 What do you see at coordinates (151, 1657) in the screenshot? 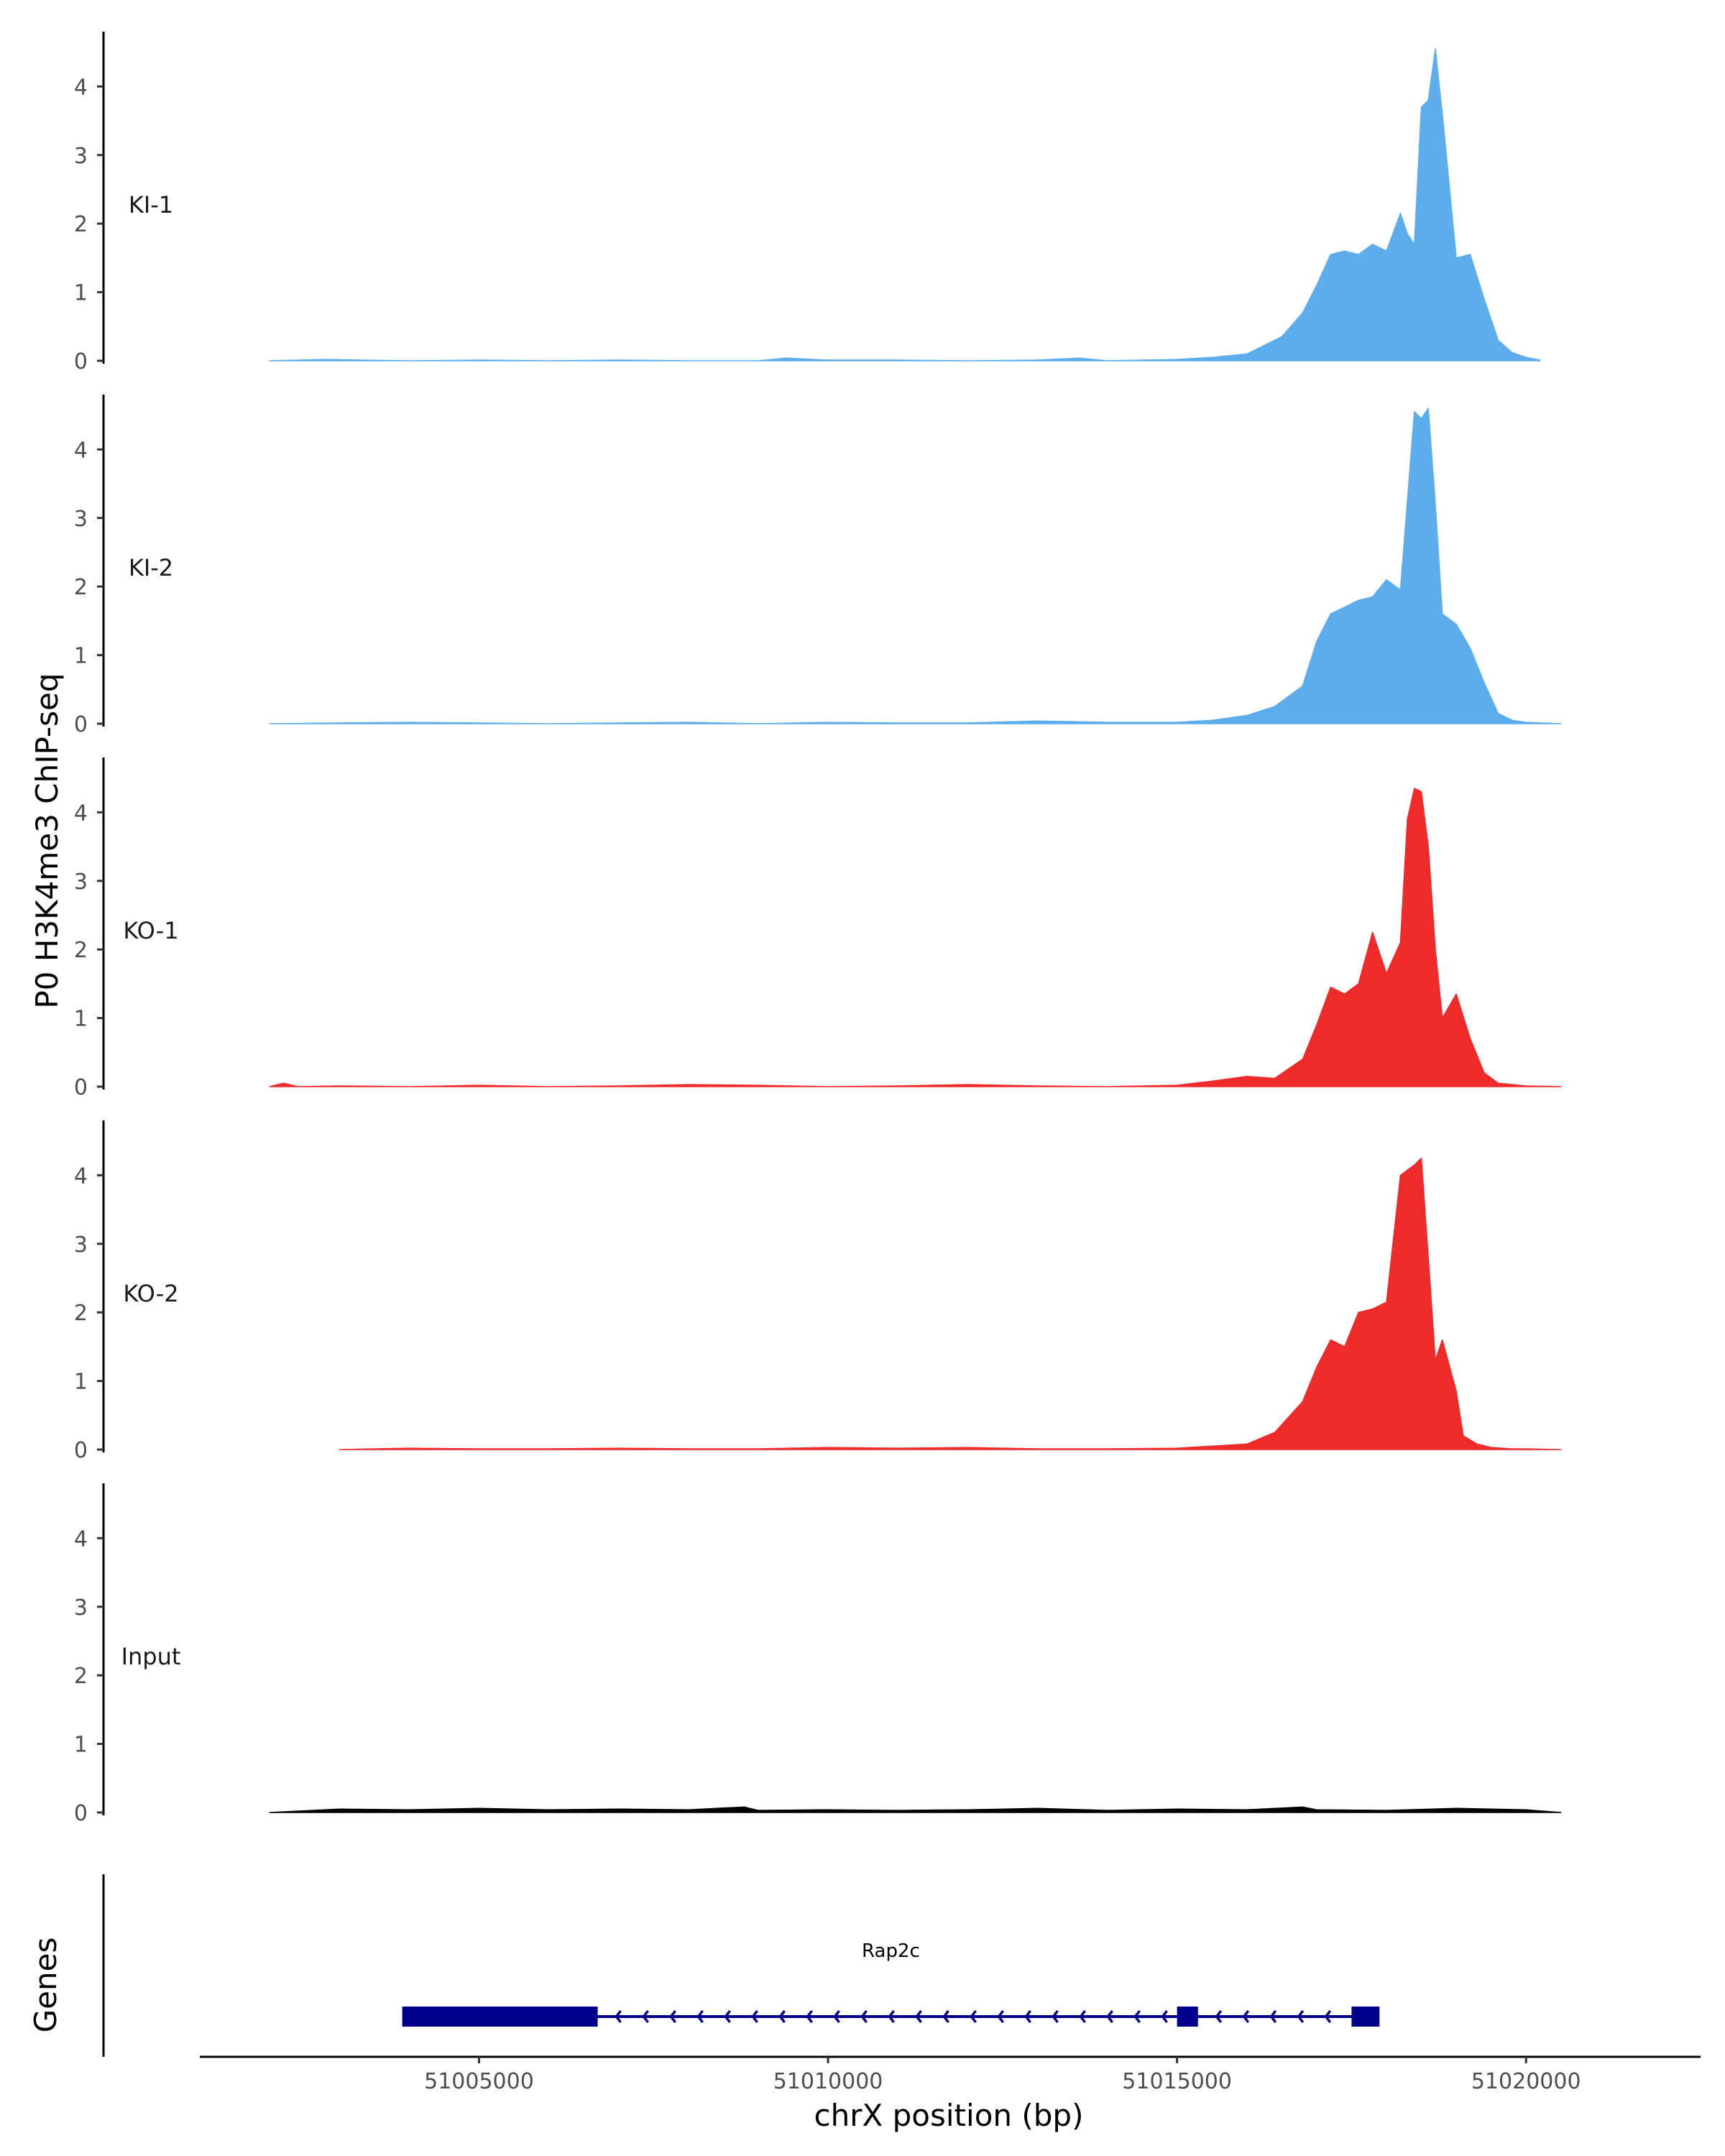
I see `track-label-input: Input` at bounding box center [151, 1657].